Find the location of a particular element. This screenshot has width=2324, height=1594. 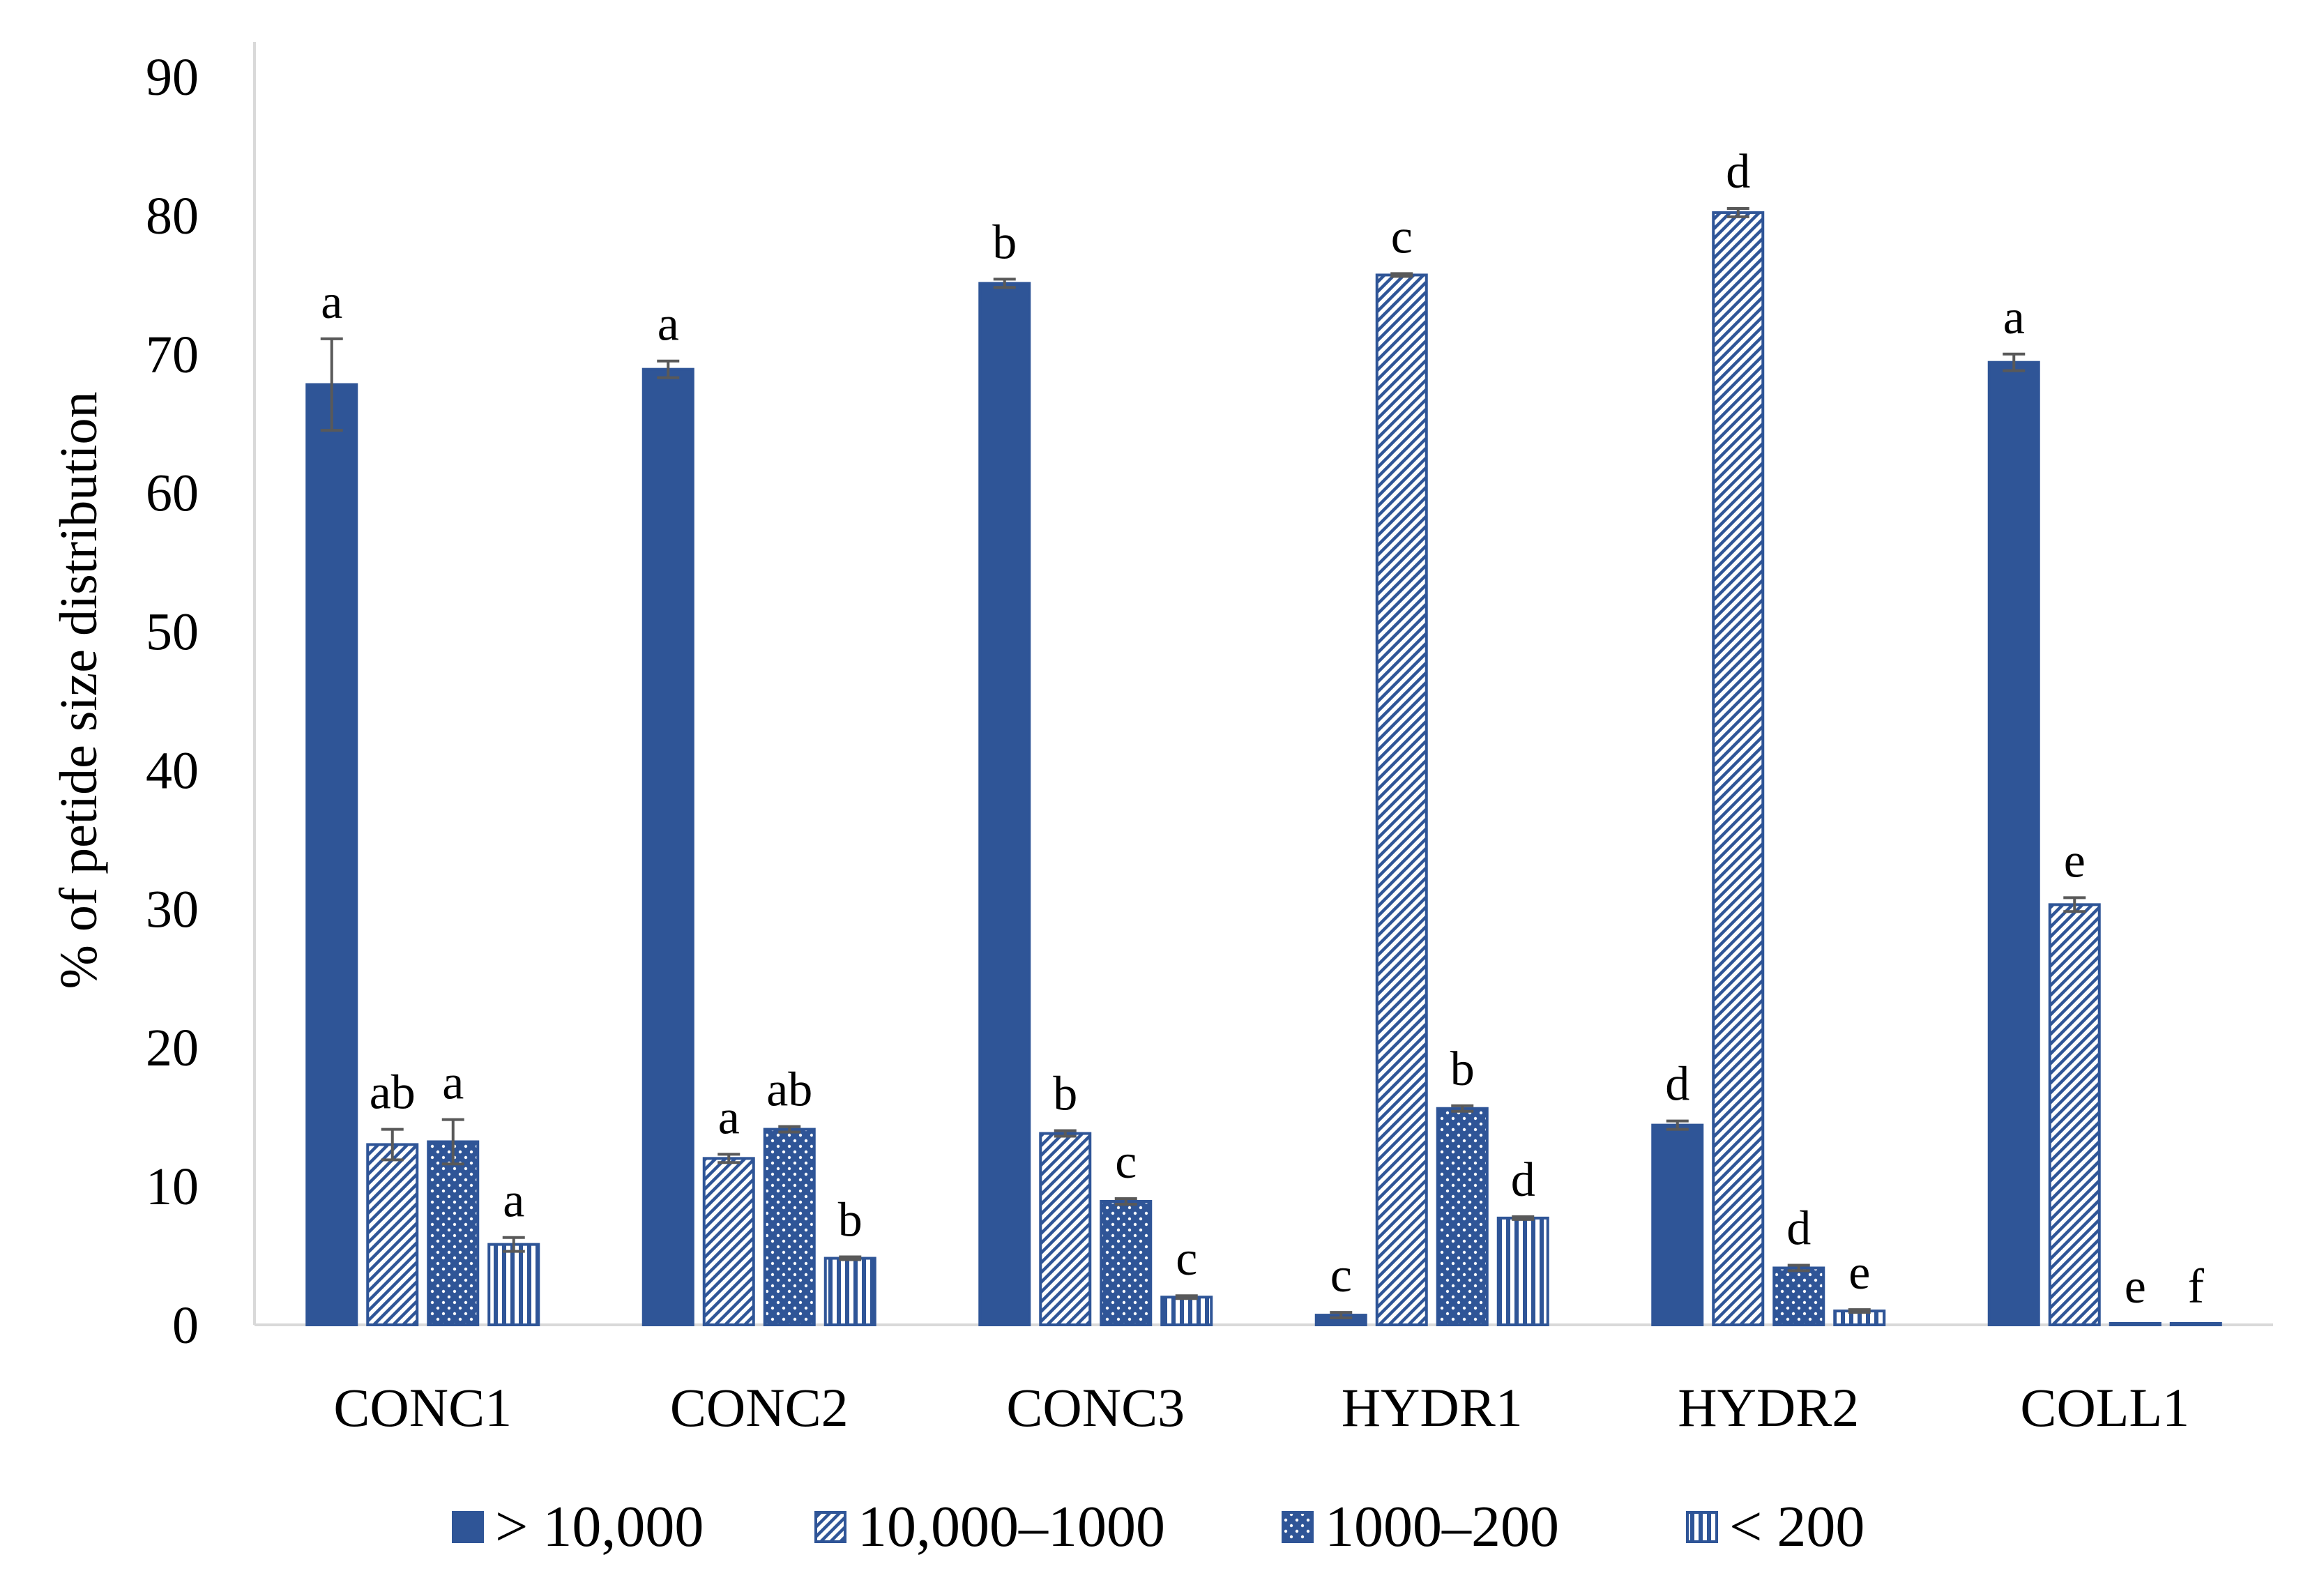

legend-label: < 200 is located at coordinates (1796, 1526).